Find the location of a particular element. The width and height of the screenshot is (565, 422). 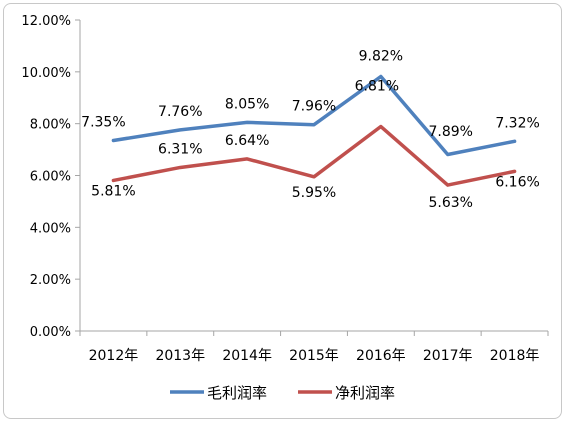

legend: 毛利润率 净利润率 is located at coordinates (282, 393).